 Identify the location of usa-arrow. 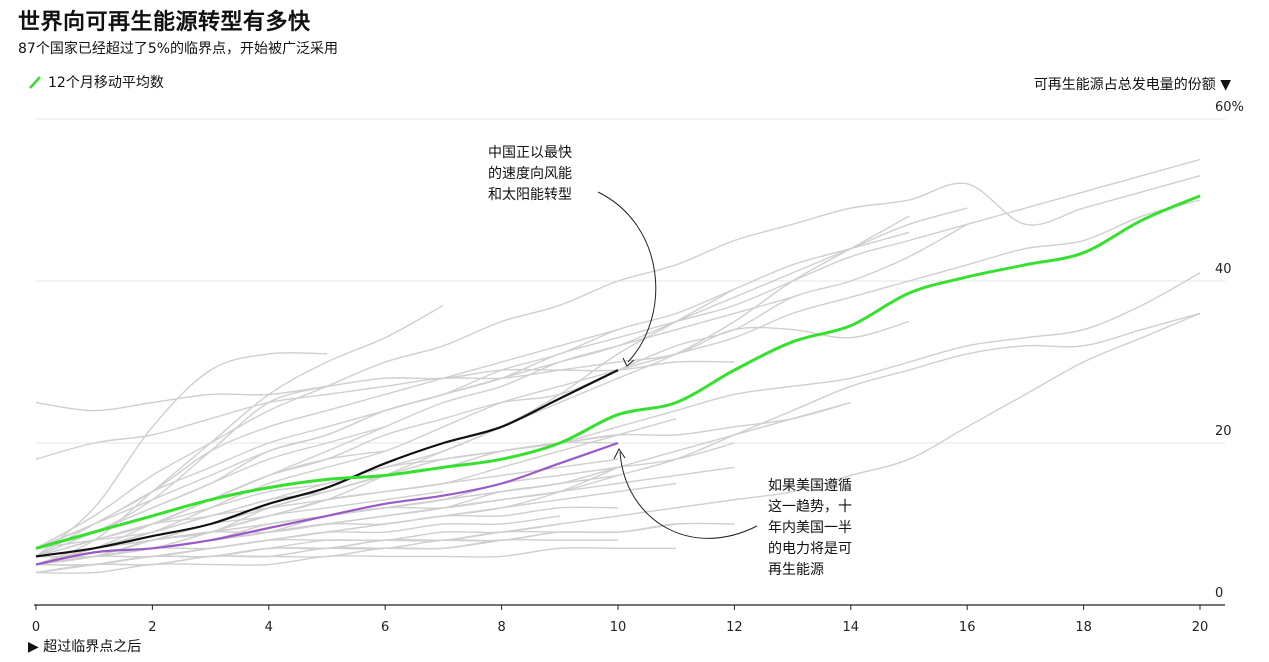
(688, 495).